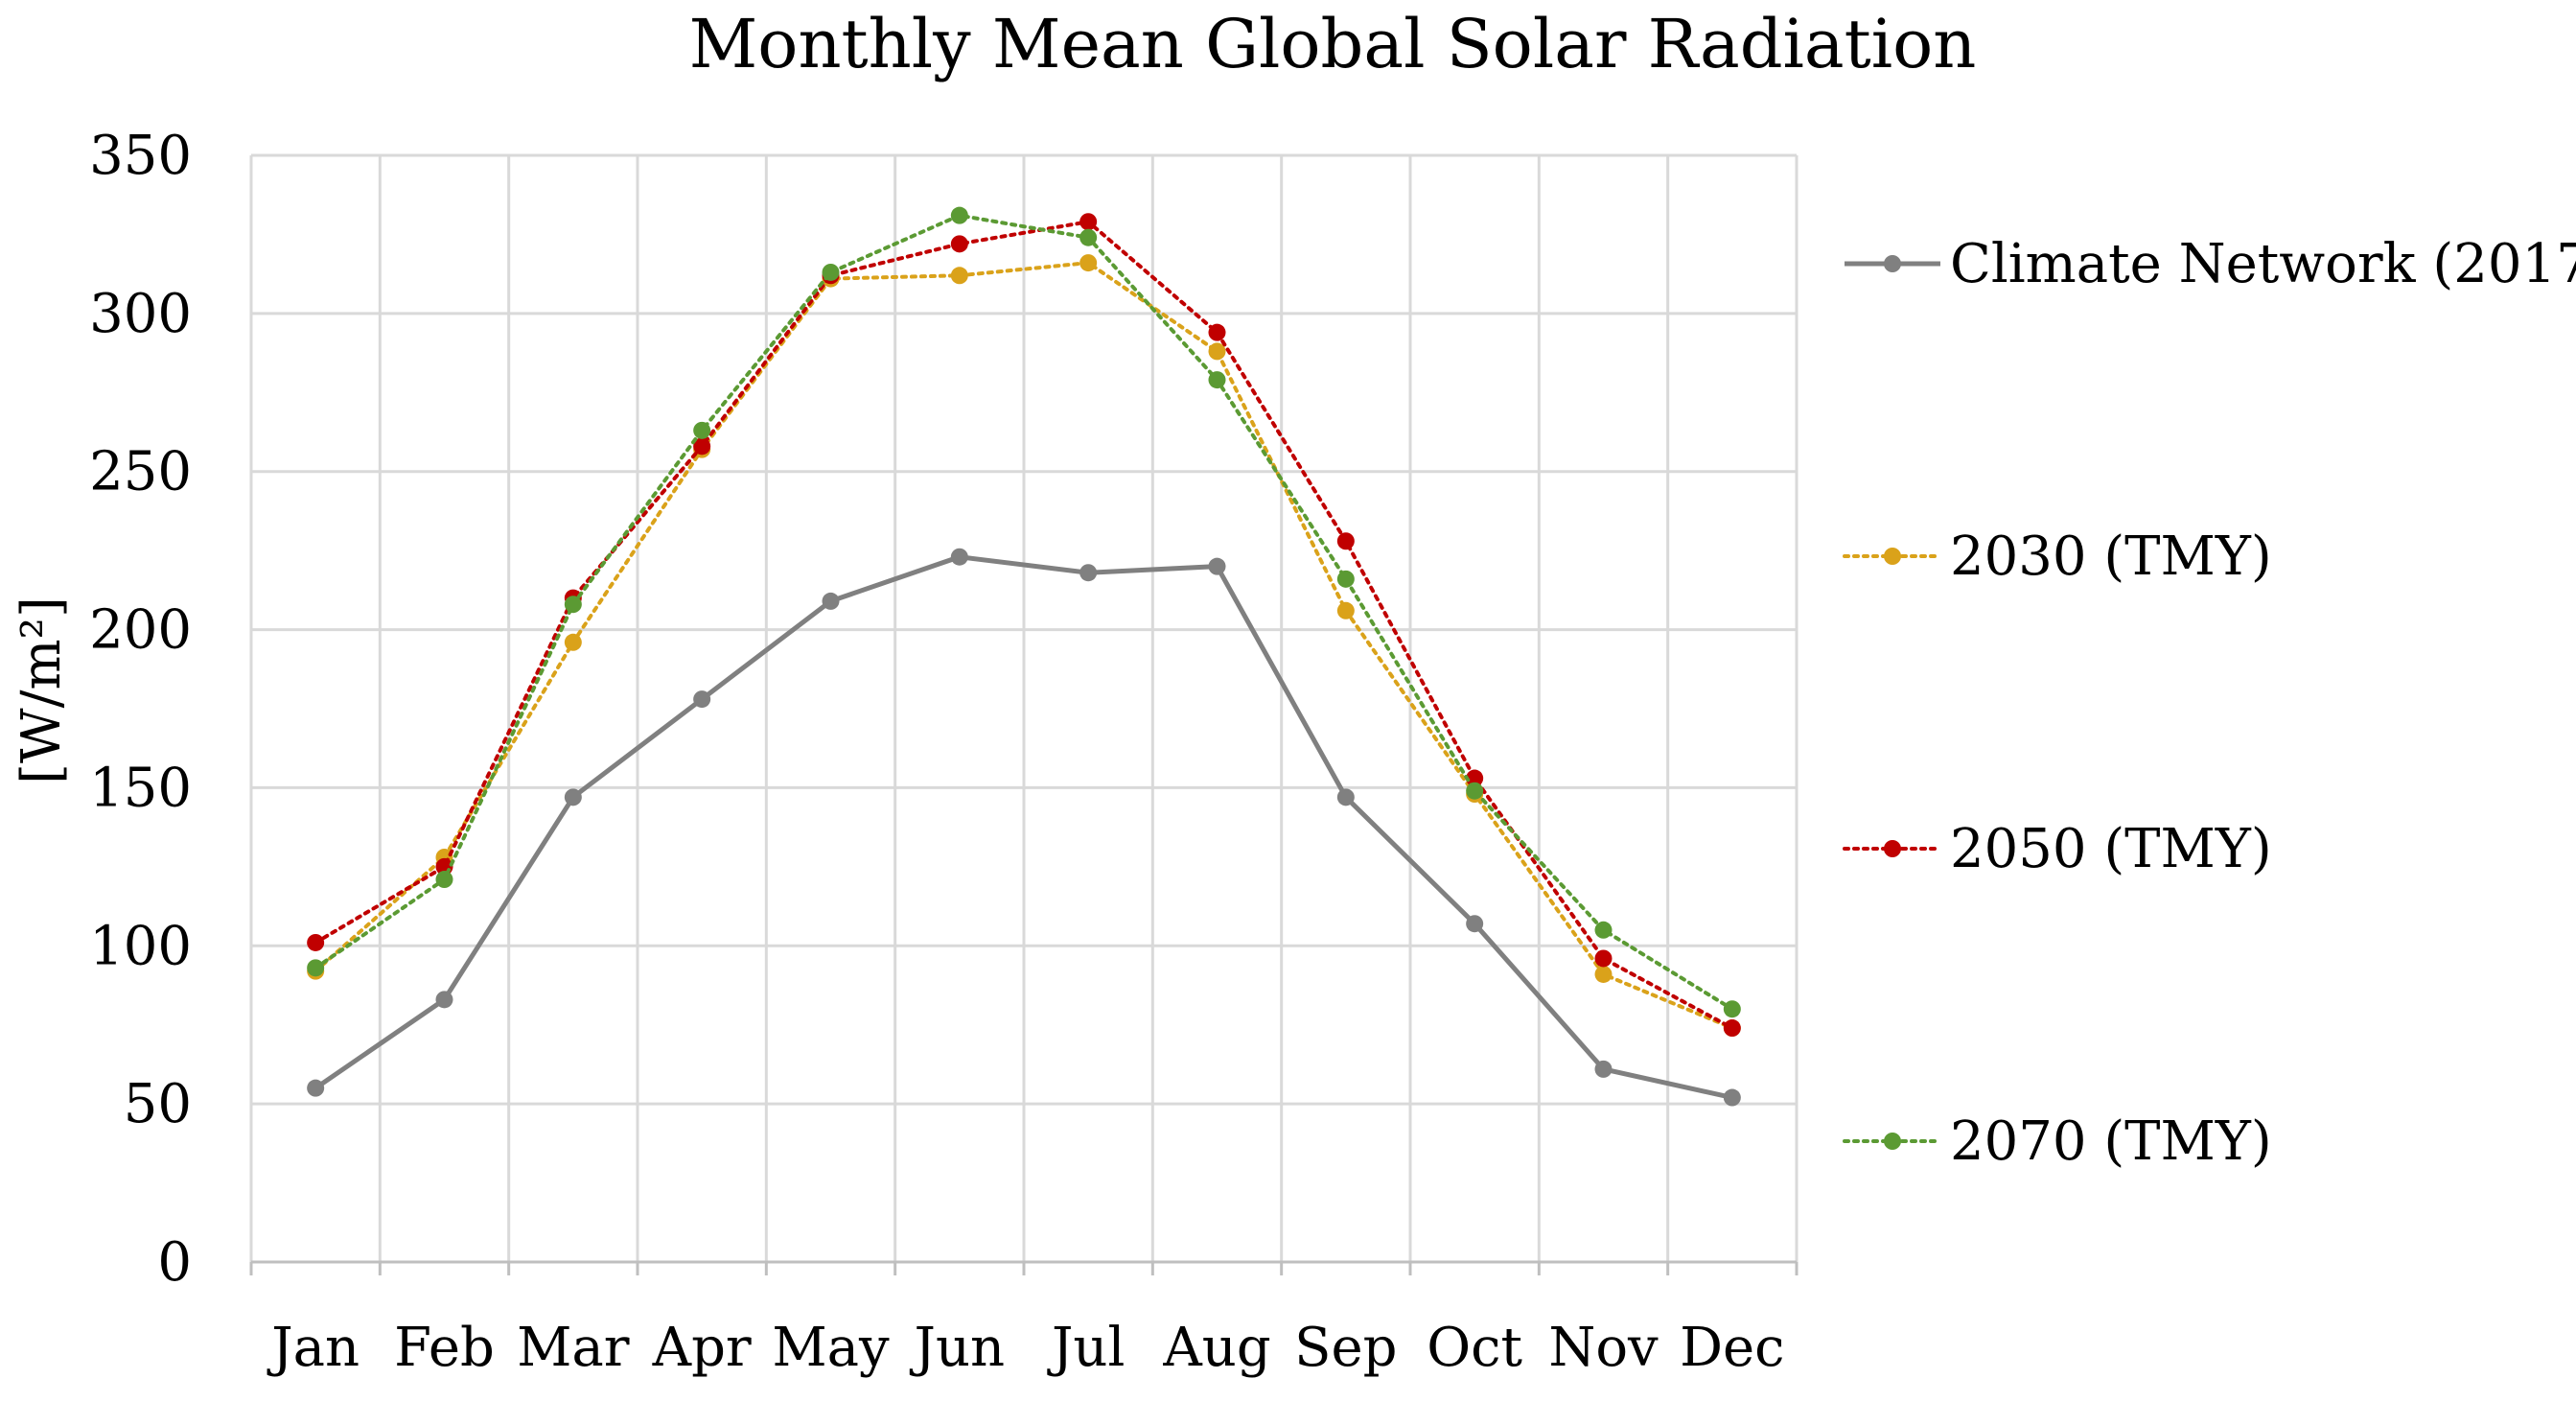 The height and width of the screenshot is (1402, 2576). What do you see at coordinates (1345, 1348) in the screenshot?
I see `x-tick-label: Sep` at bounding box center [1345, 1348].